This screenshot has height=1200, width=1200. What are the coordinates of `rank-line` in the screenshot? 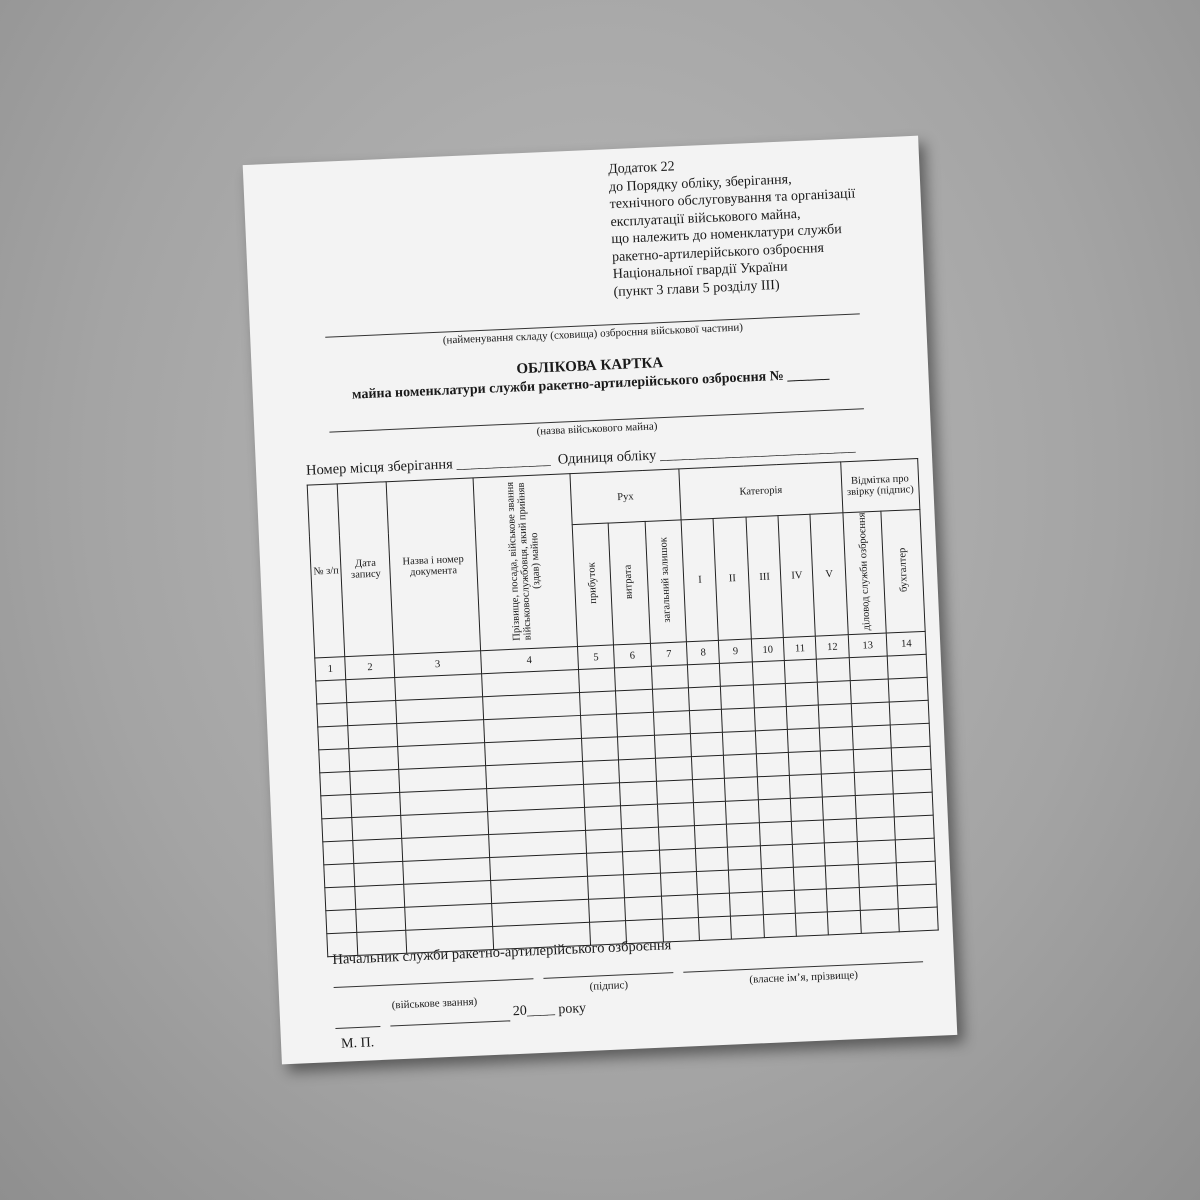 It's located at (433, 983).